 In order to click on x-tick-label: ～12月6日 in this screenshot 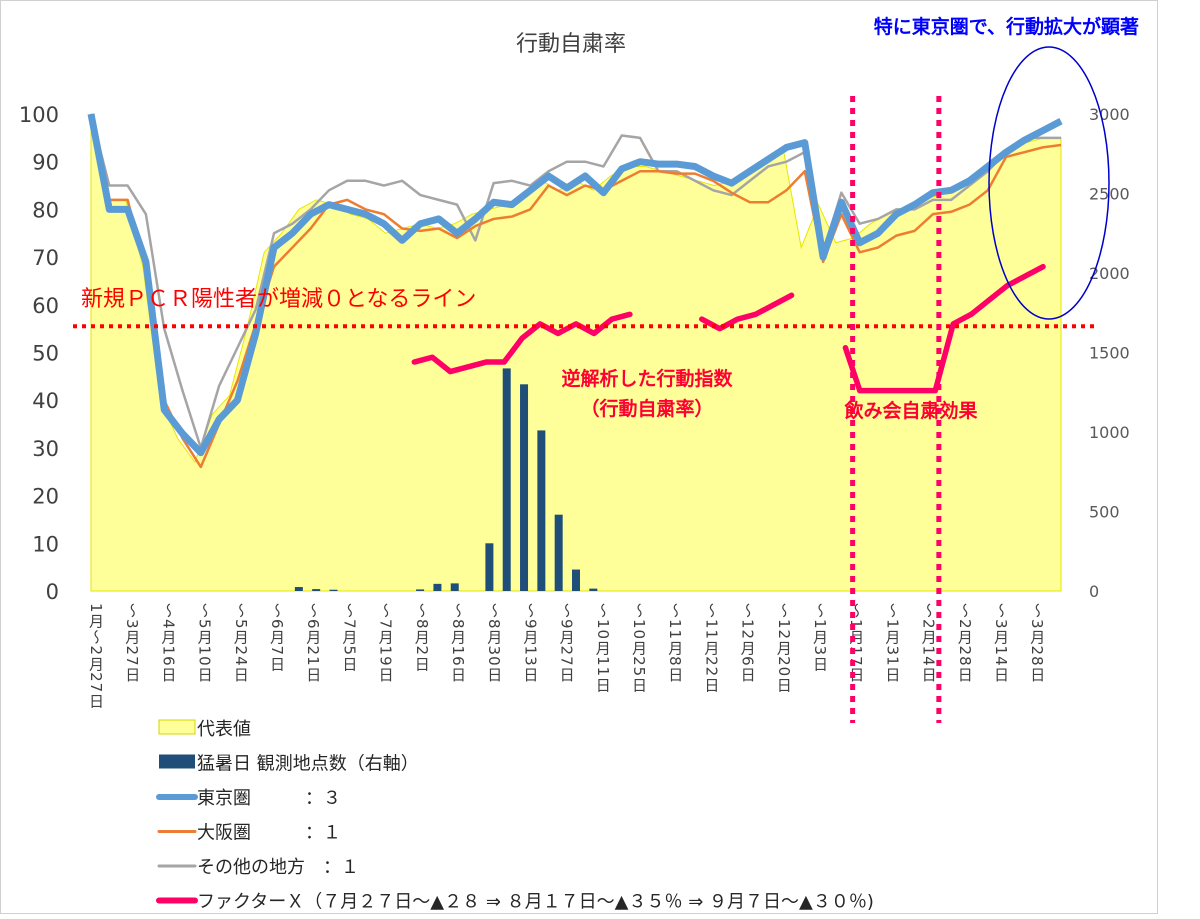, I will do `click(748, 643)`.